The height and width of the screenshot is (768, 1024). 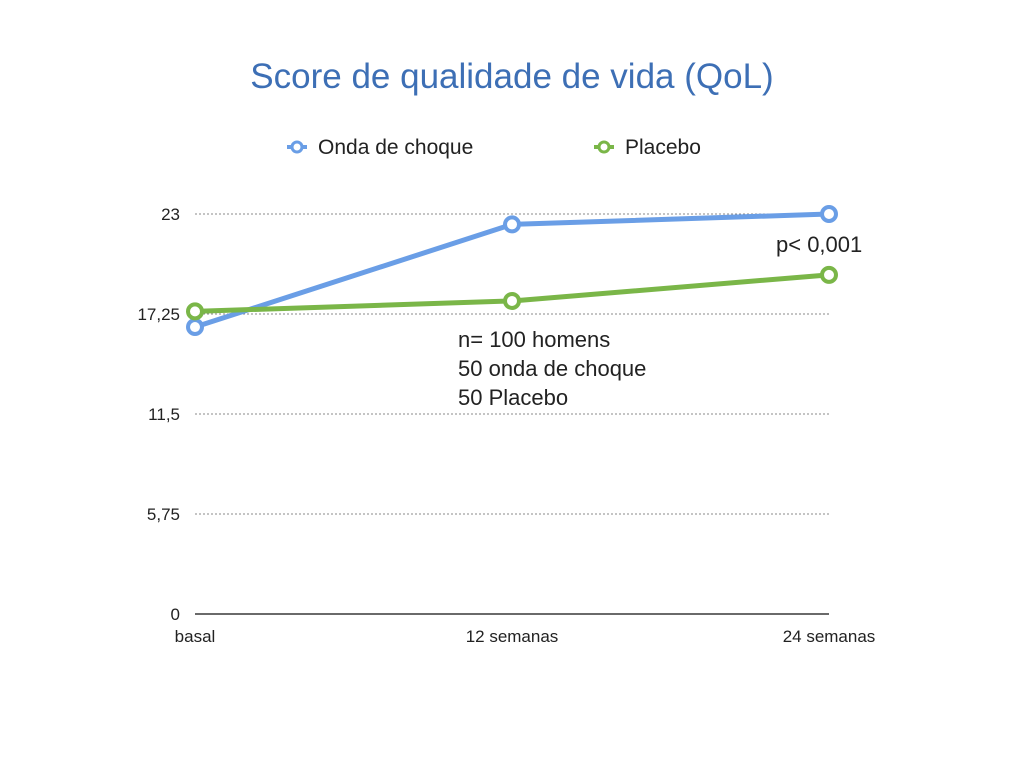 I want to click on sample-line-1: n= 100 homens, so click(x=534, y=339).